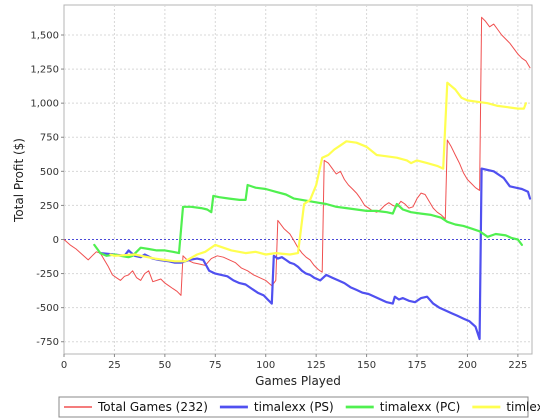 Image resolution: width=540 pixels, height=420 pixels. I want to click on x-axis-title: Games Played, so click(298, 381).